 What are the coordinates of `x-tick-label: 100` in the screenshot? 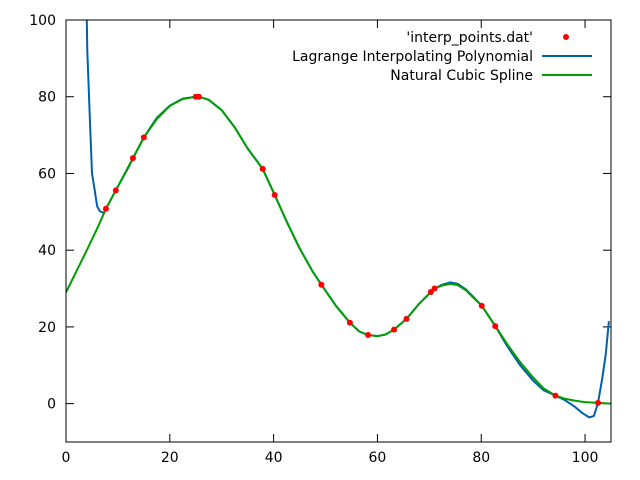 It's located at (585, 458).